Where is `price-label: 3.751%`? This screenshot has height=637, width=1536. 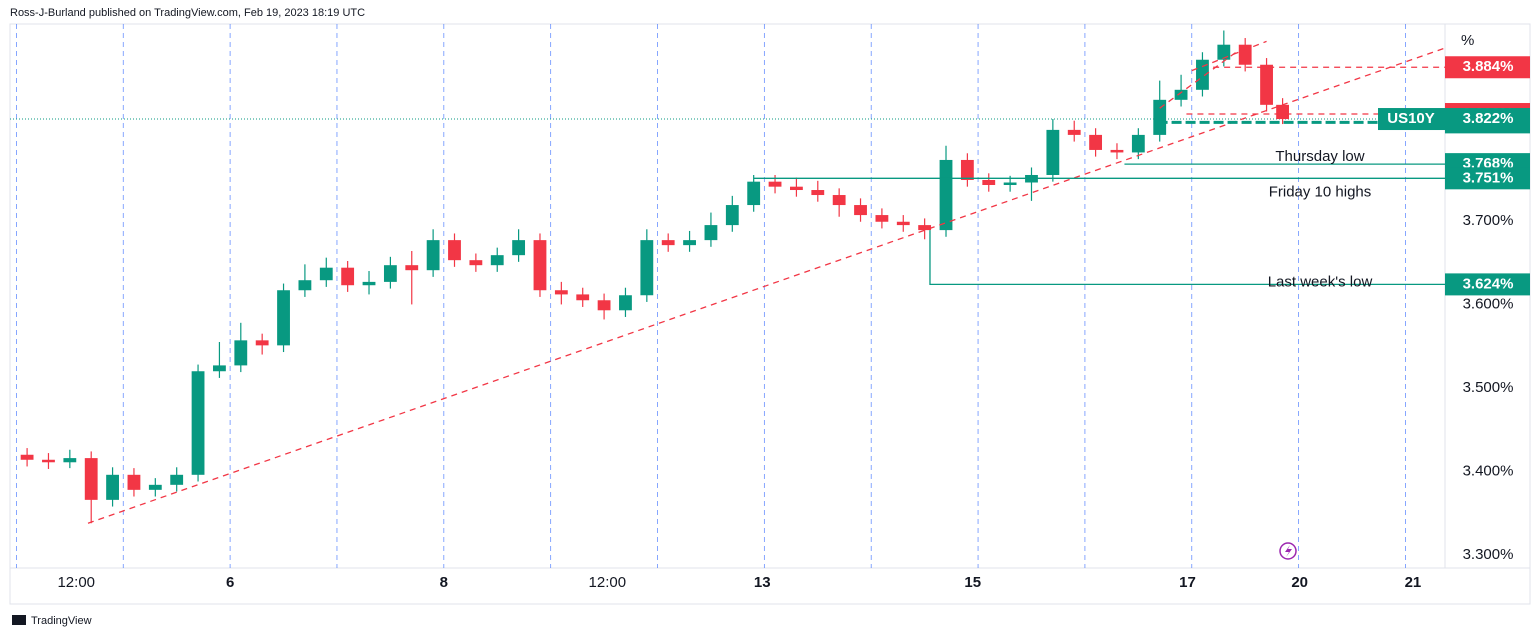 price-label: 3.751% is located at coordinates (1488, 177).